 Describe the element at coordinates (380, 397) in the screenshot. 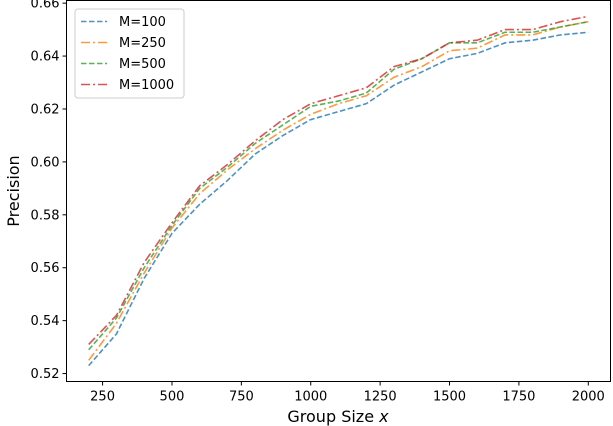

I see `x-tick-label: 1250` at that location.